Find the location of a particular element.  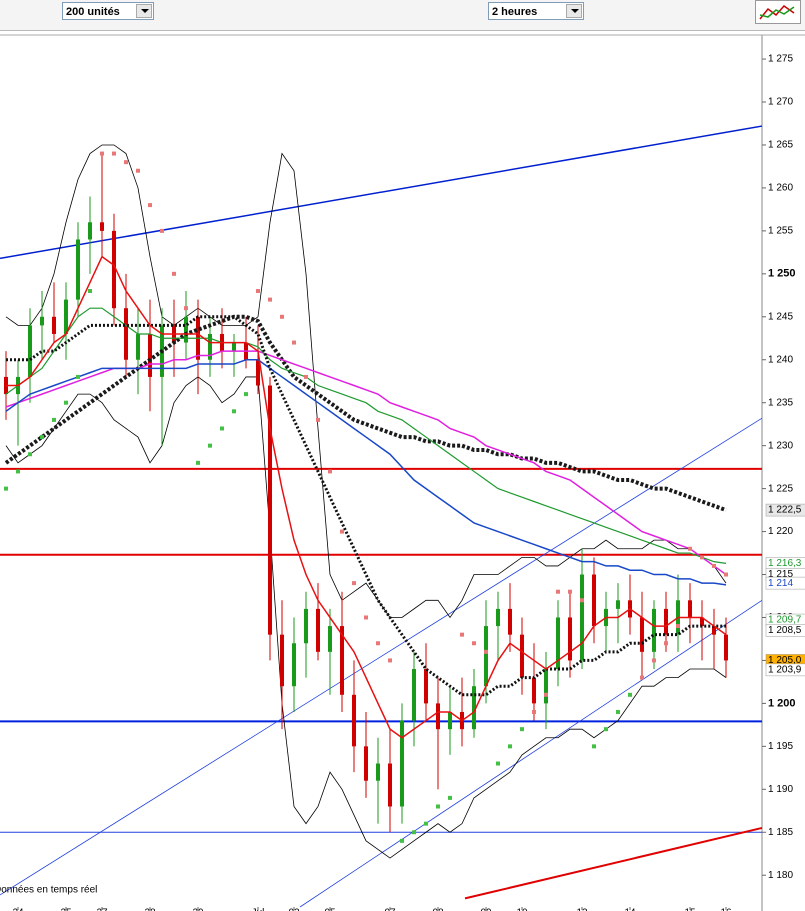

chart-type-button is located at coordinates (778, 12).